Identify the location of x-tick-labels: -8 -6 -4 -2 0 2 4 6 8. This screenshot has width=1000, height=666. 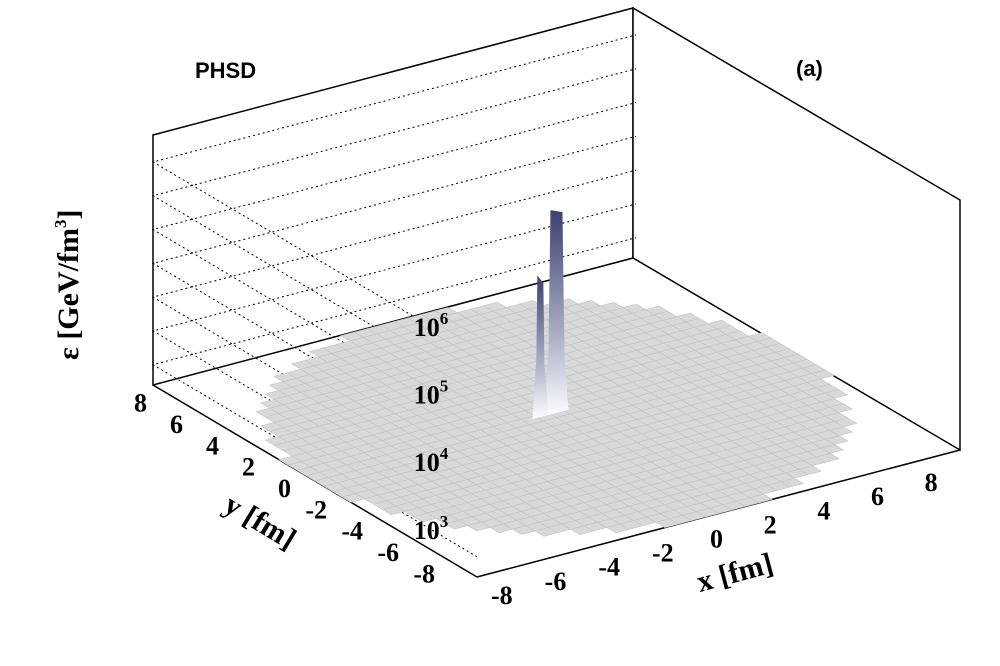
(714, 539).